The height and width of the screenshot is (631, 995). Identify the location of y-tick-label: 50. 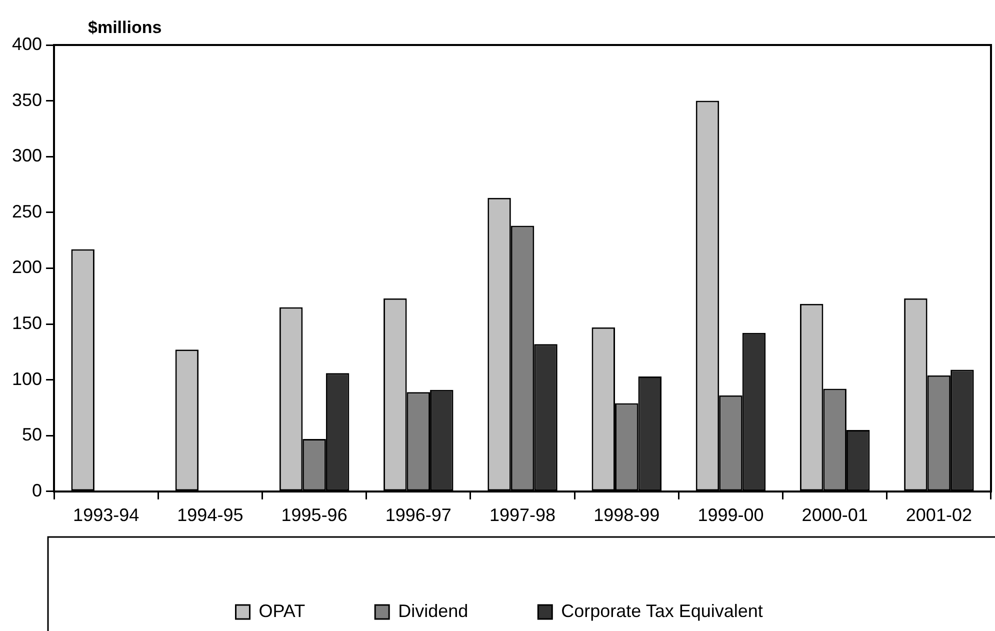
(32, 434).